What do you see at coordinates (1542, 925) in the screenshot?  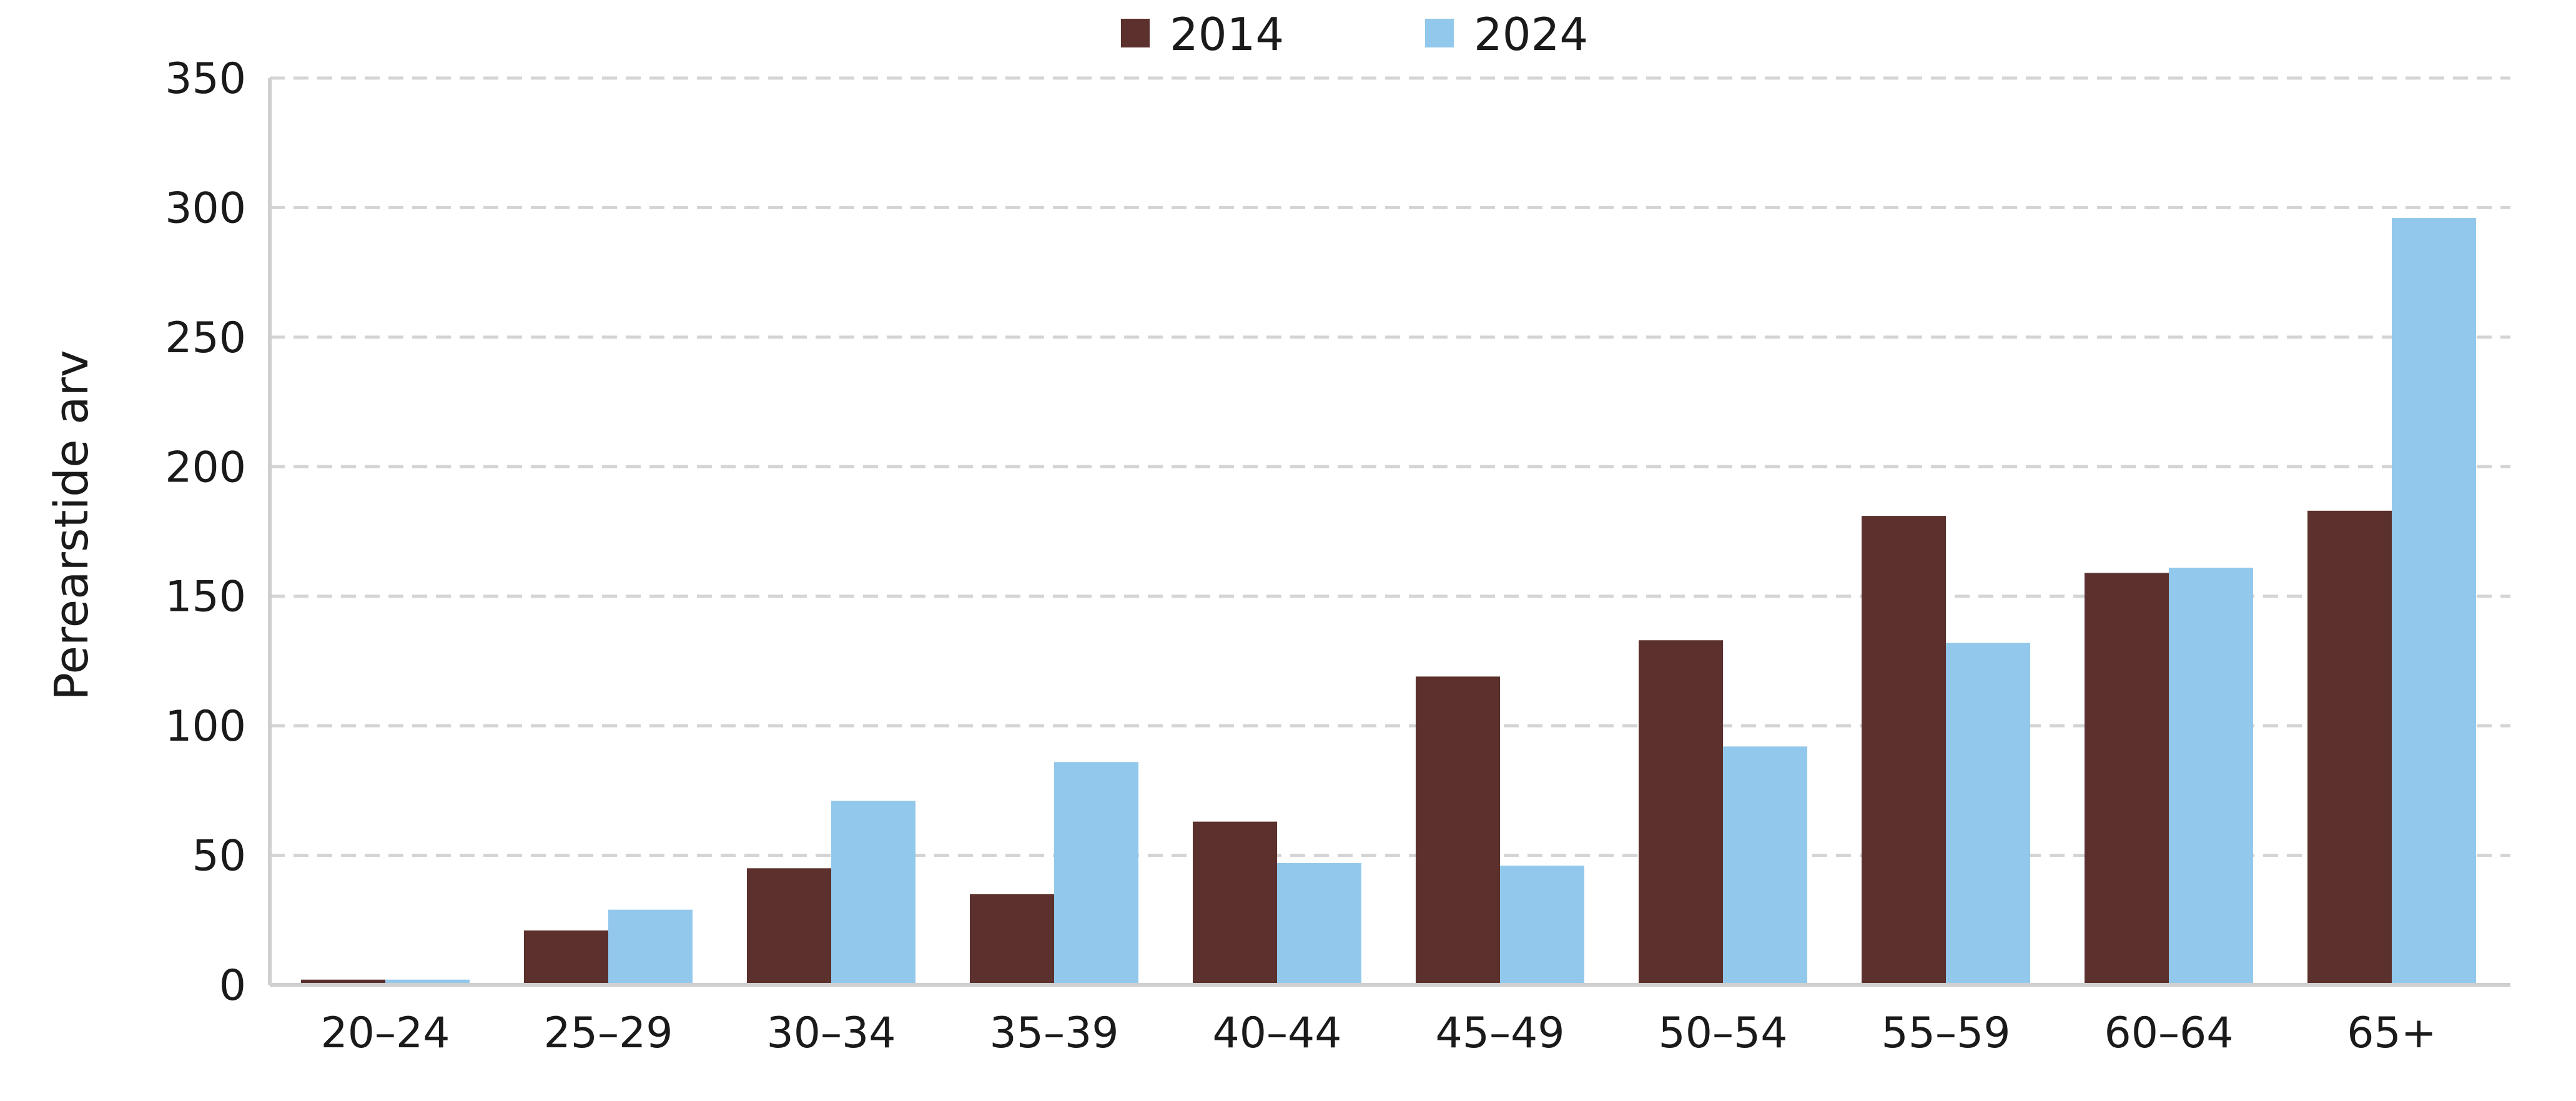 I see `bar-2024-45–49` at bounding box center [1542, 925].